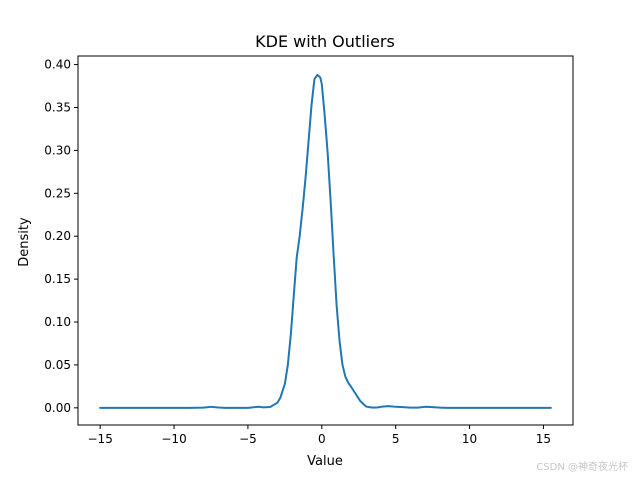 The height and width of the screenshot is (481, 634). Describe the element at coordinates (325, 461) in the screenshot. I see `x-axis-label: Value` at that location.